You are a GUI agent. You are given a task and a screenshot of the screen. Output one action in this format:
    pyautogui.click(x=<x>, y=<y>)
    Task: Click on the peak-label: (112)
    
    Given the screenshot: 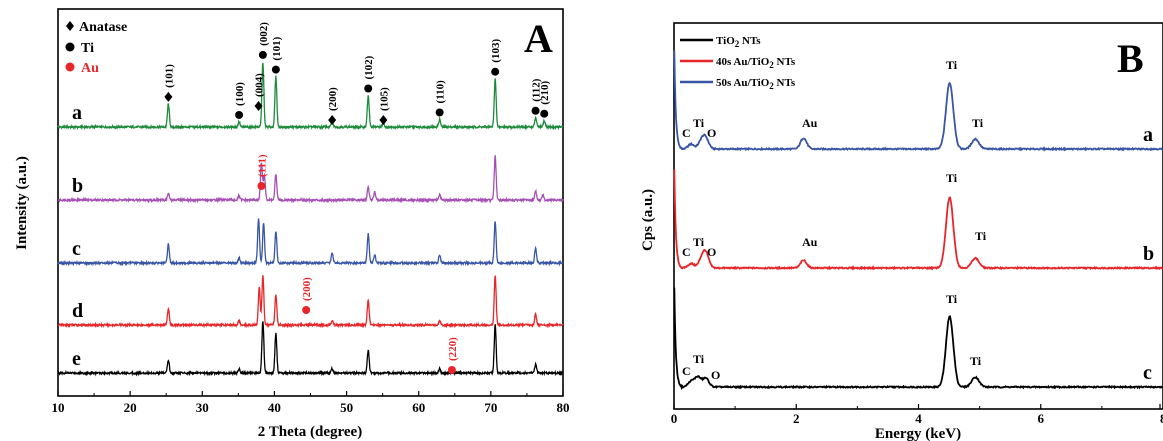 What is the action you would take?
    pyautogui.click(x=537, y=90)
    